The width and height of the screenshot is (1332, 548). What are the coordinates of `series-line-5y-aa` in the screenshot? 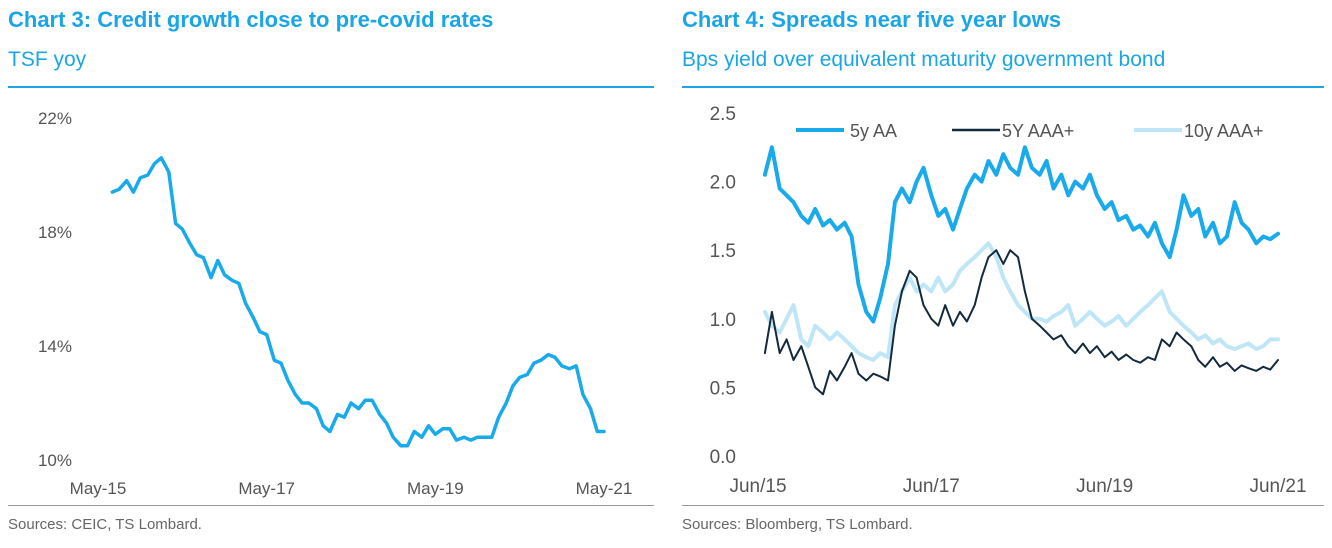 It's located at (1021, 234).